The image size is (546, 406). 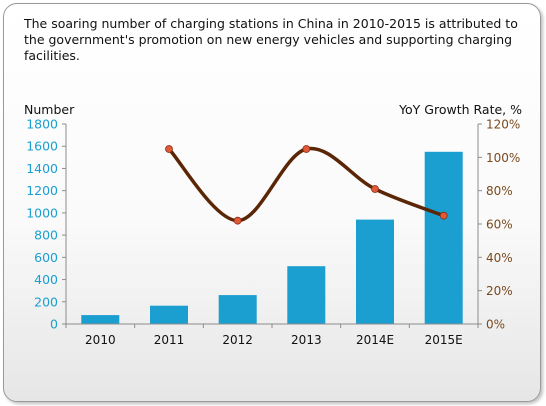 What do you see at coordinates (375, 189) in the screenshot?
I see `growth-rate-point-2014E` at bounding box center [375, 189].